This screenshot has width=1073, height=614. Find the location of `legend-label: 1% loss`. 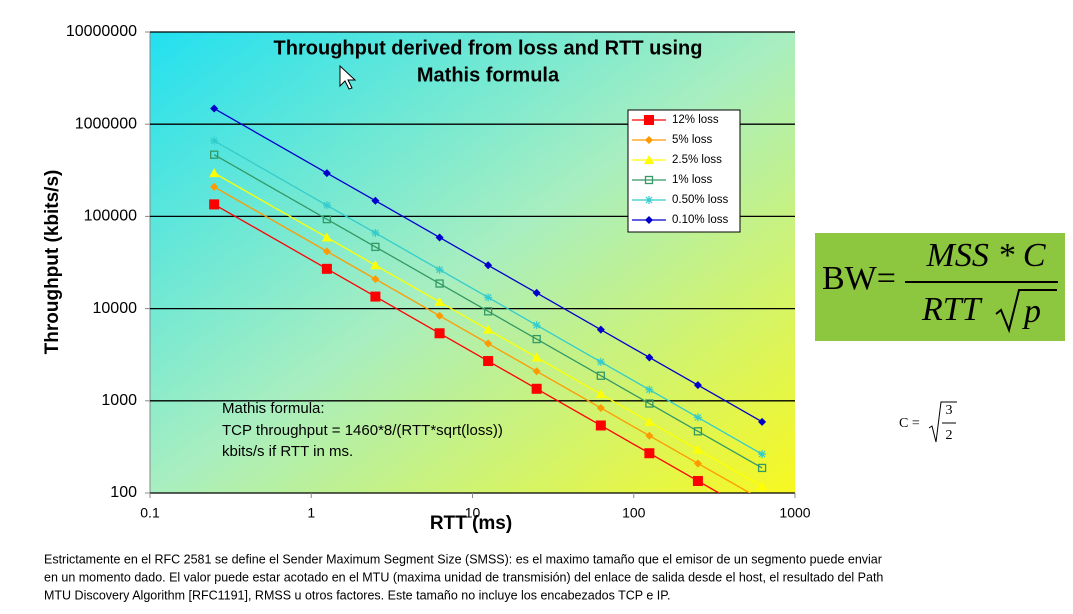

legend-label: 1% loss is located at coordinates (692, 180).